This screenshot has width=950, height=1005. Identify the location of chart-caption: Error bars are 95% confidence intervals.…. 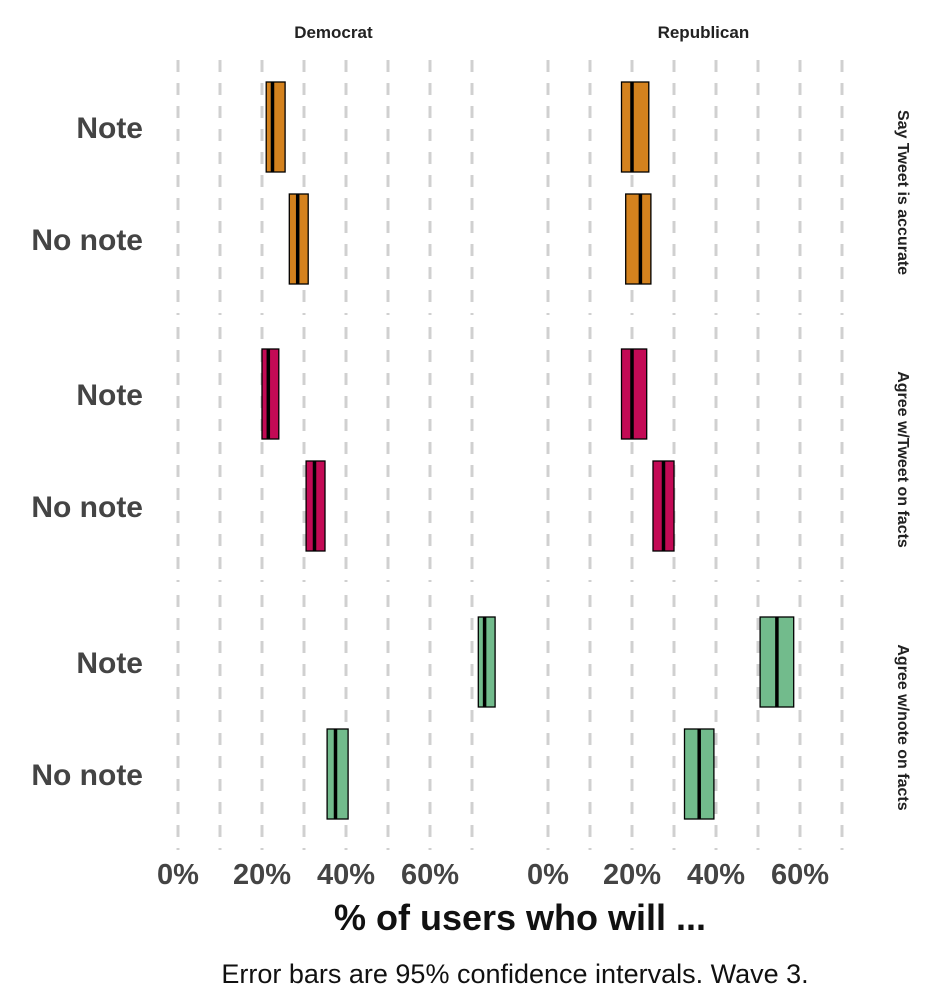
(514, 974).